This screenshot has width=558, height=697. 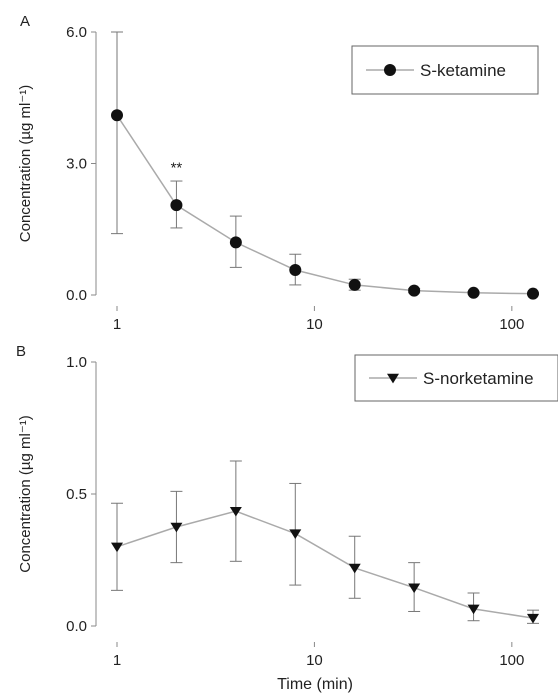 I want to click on panel-b-x-tick-label: 1, so click(x=117, y=660).